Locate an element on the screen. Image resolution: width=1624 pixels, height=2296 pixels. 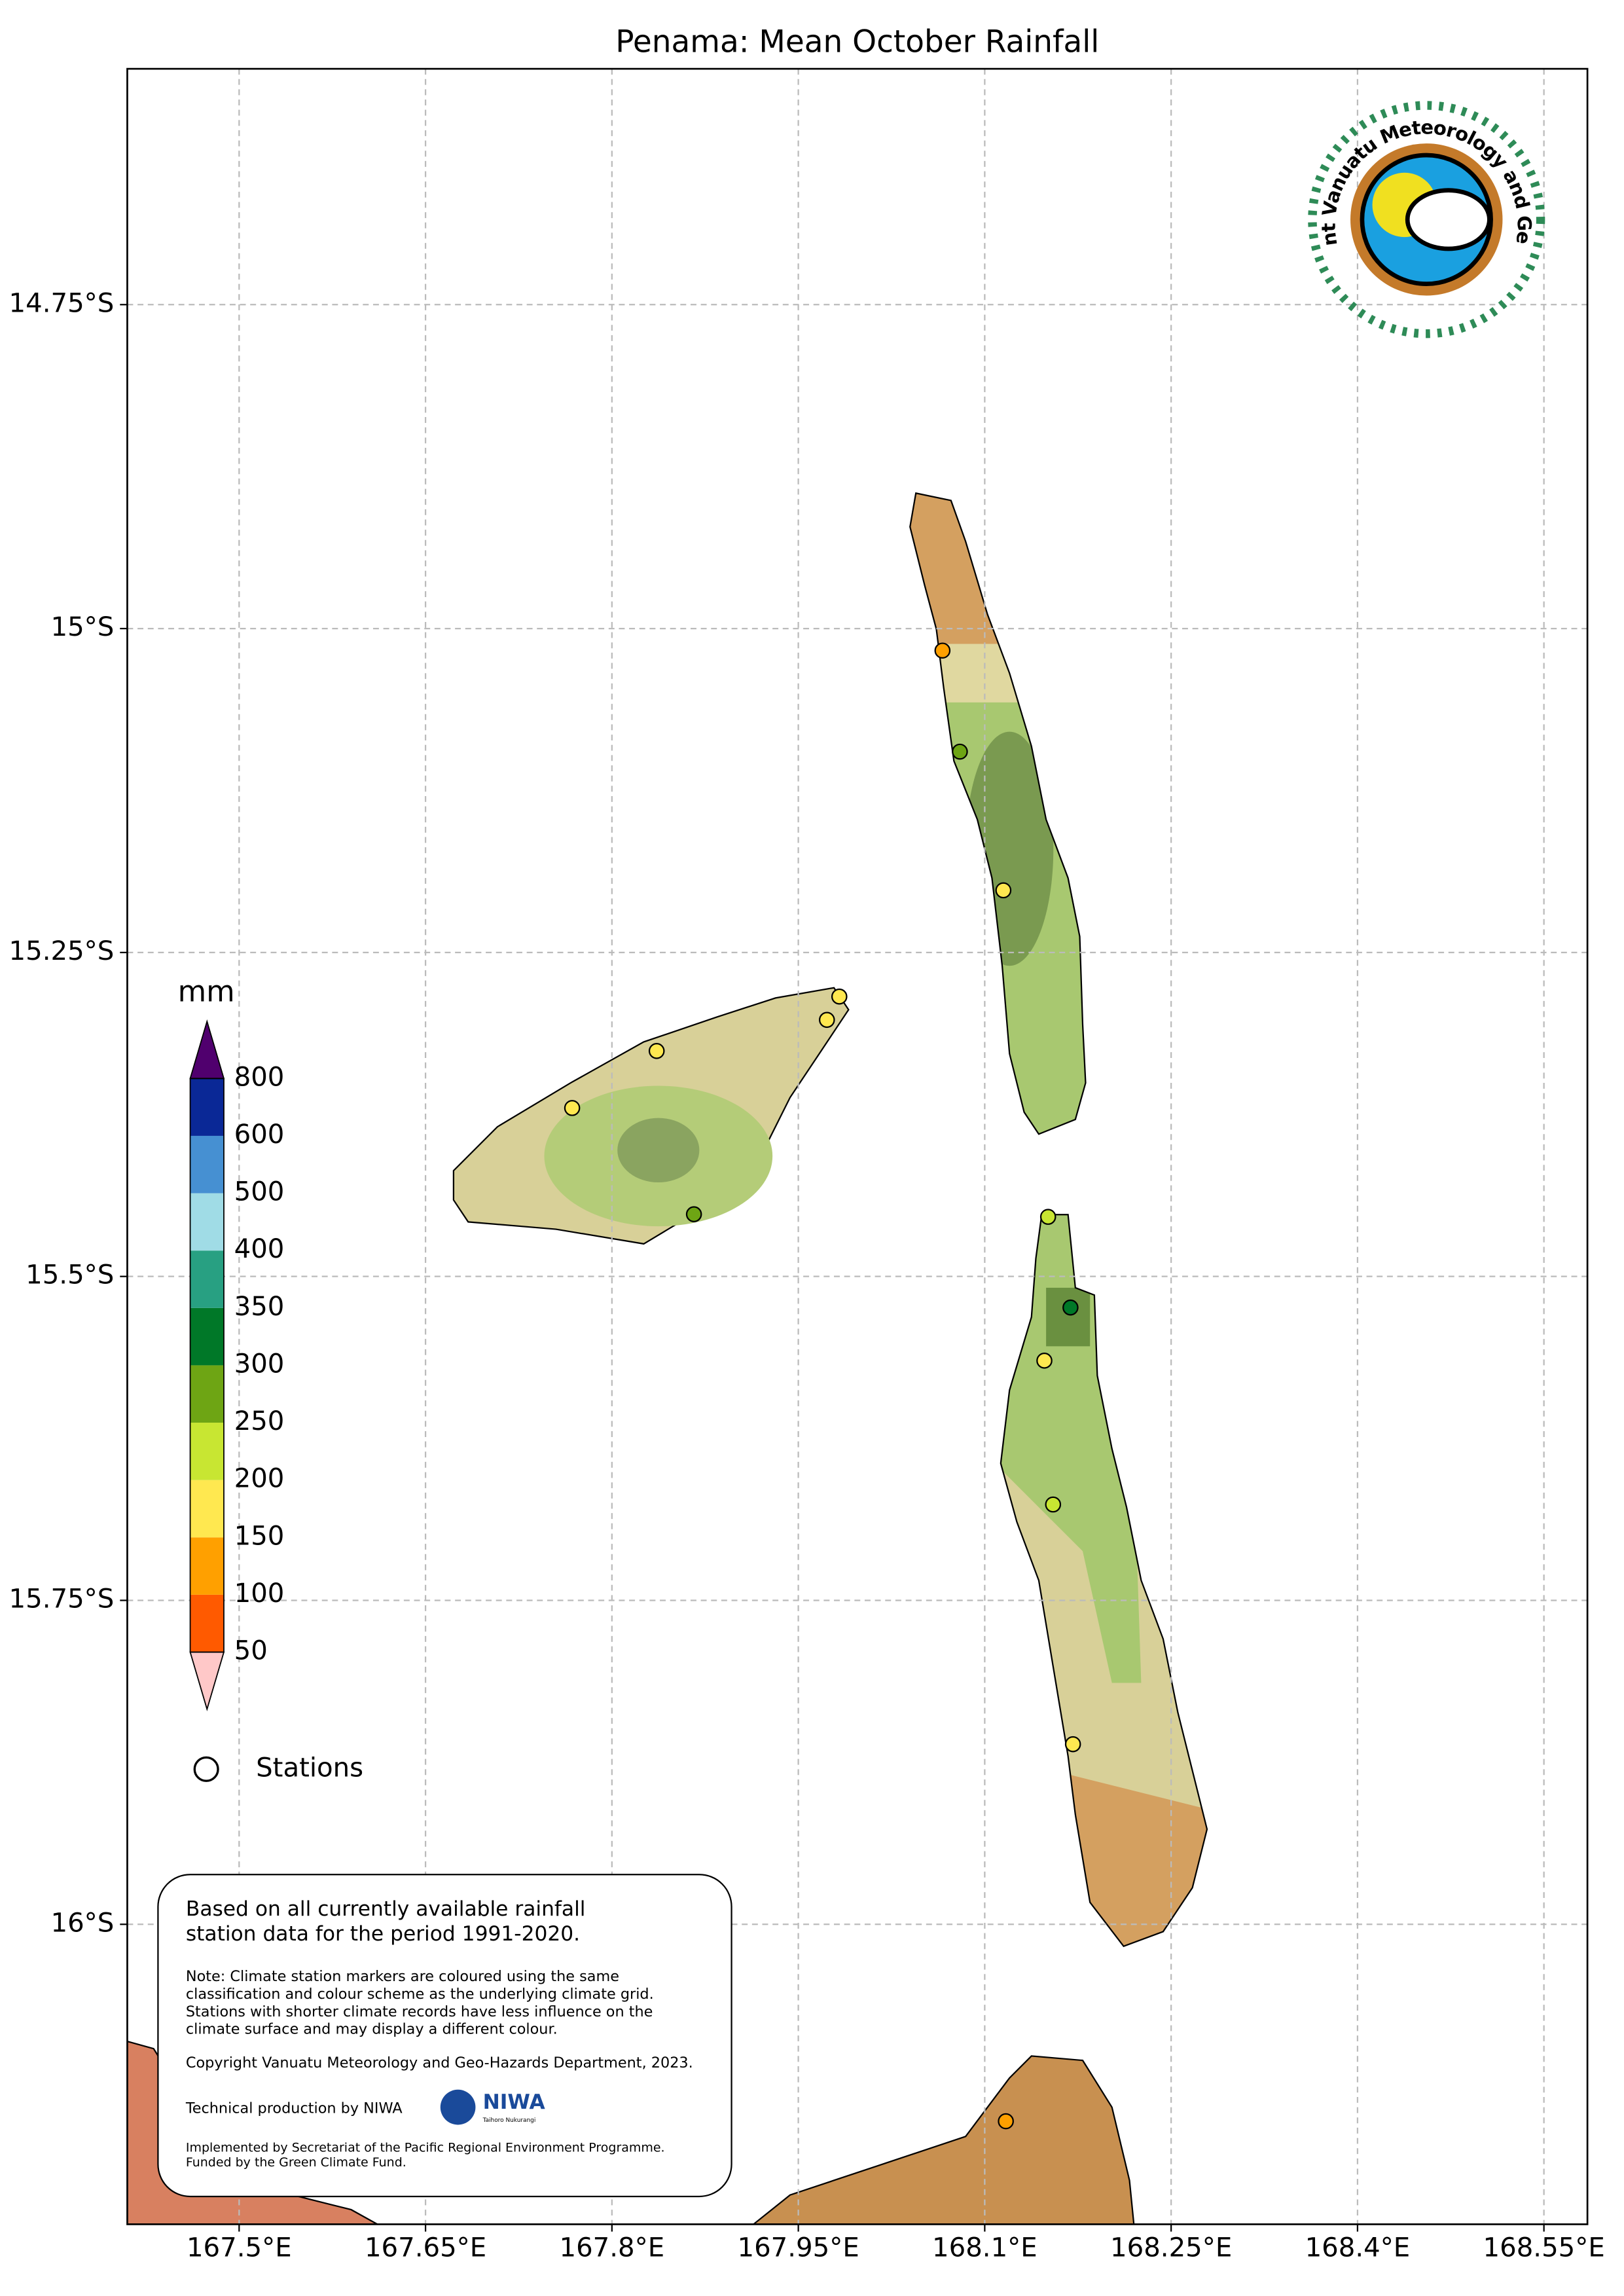
colorbar-tick-label: 100 is located at coordinates (259, 1593).